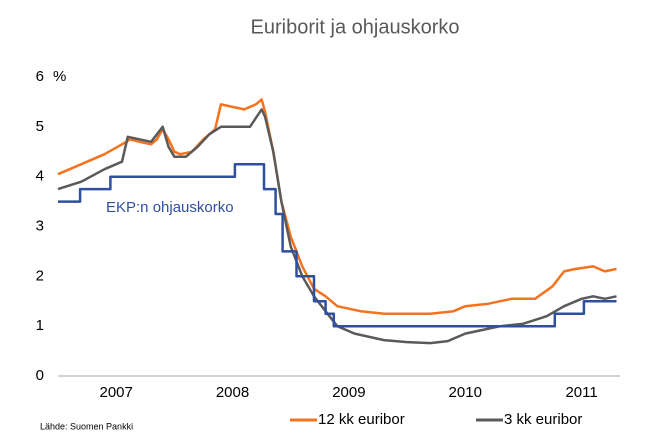 This screenshot has height=436, width=646. What do you see at coordinates (355, 27) in the screenshot?
I see `chart-title: Euriborit ja ohjauskorko` at bounding box center [355, 27].